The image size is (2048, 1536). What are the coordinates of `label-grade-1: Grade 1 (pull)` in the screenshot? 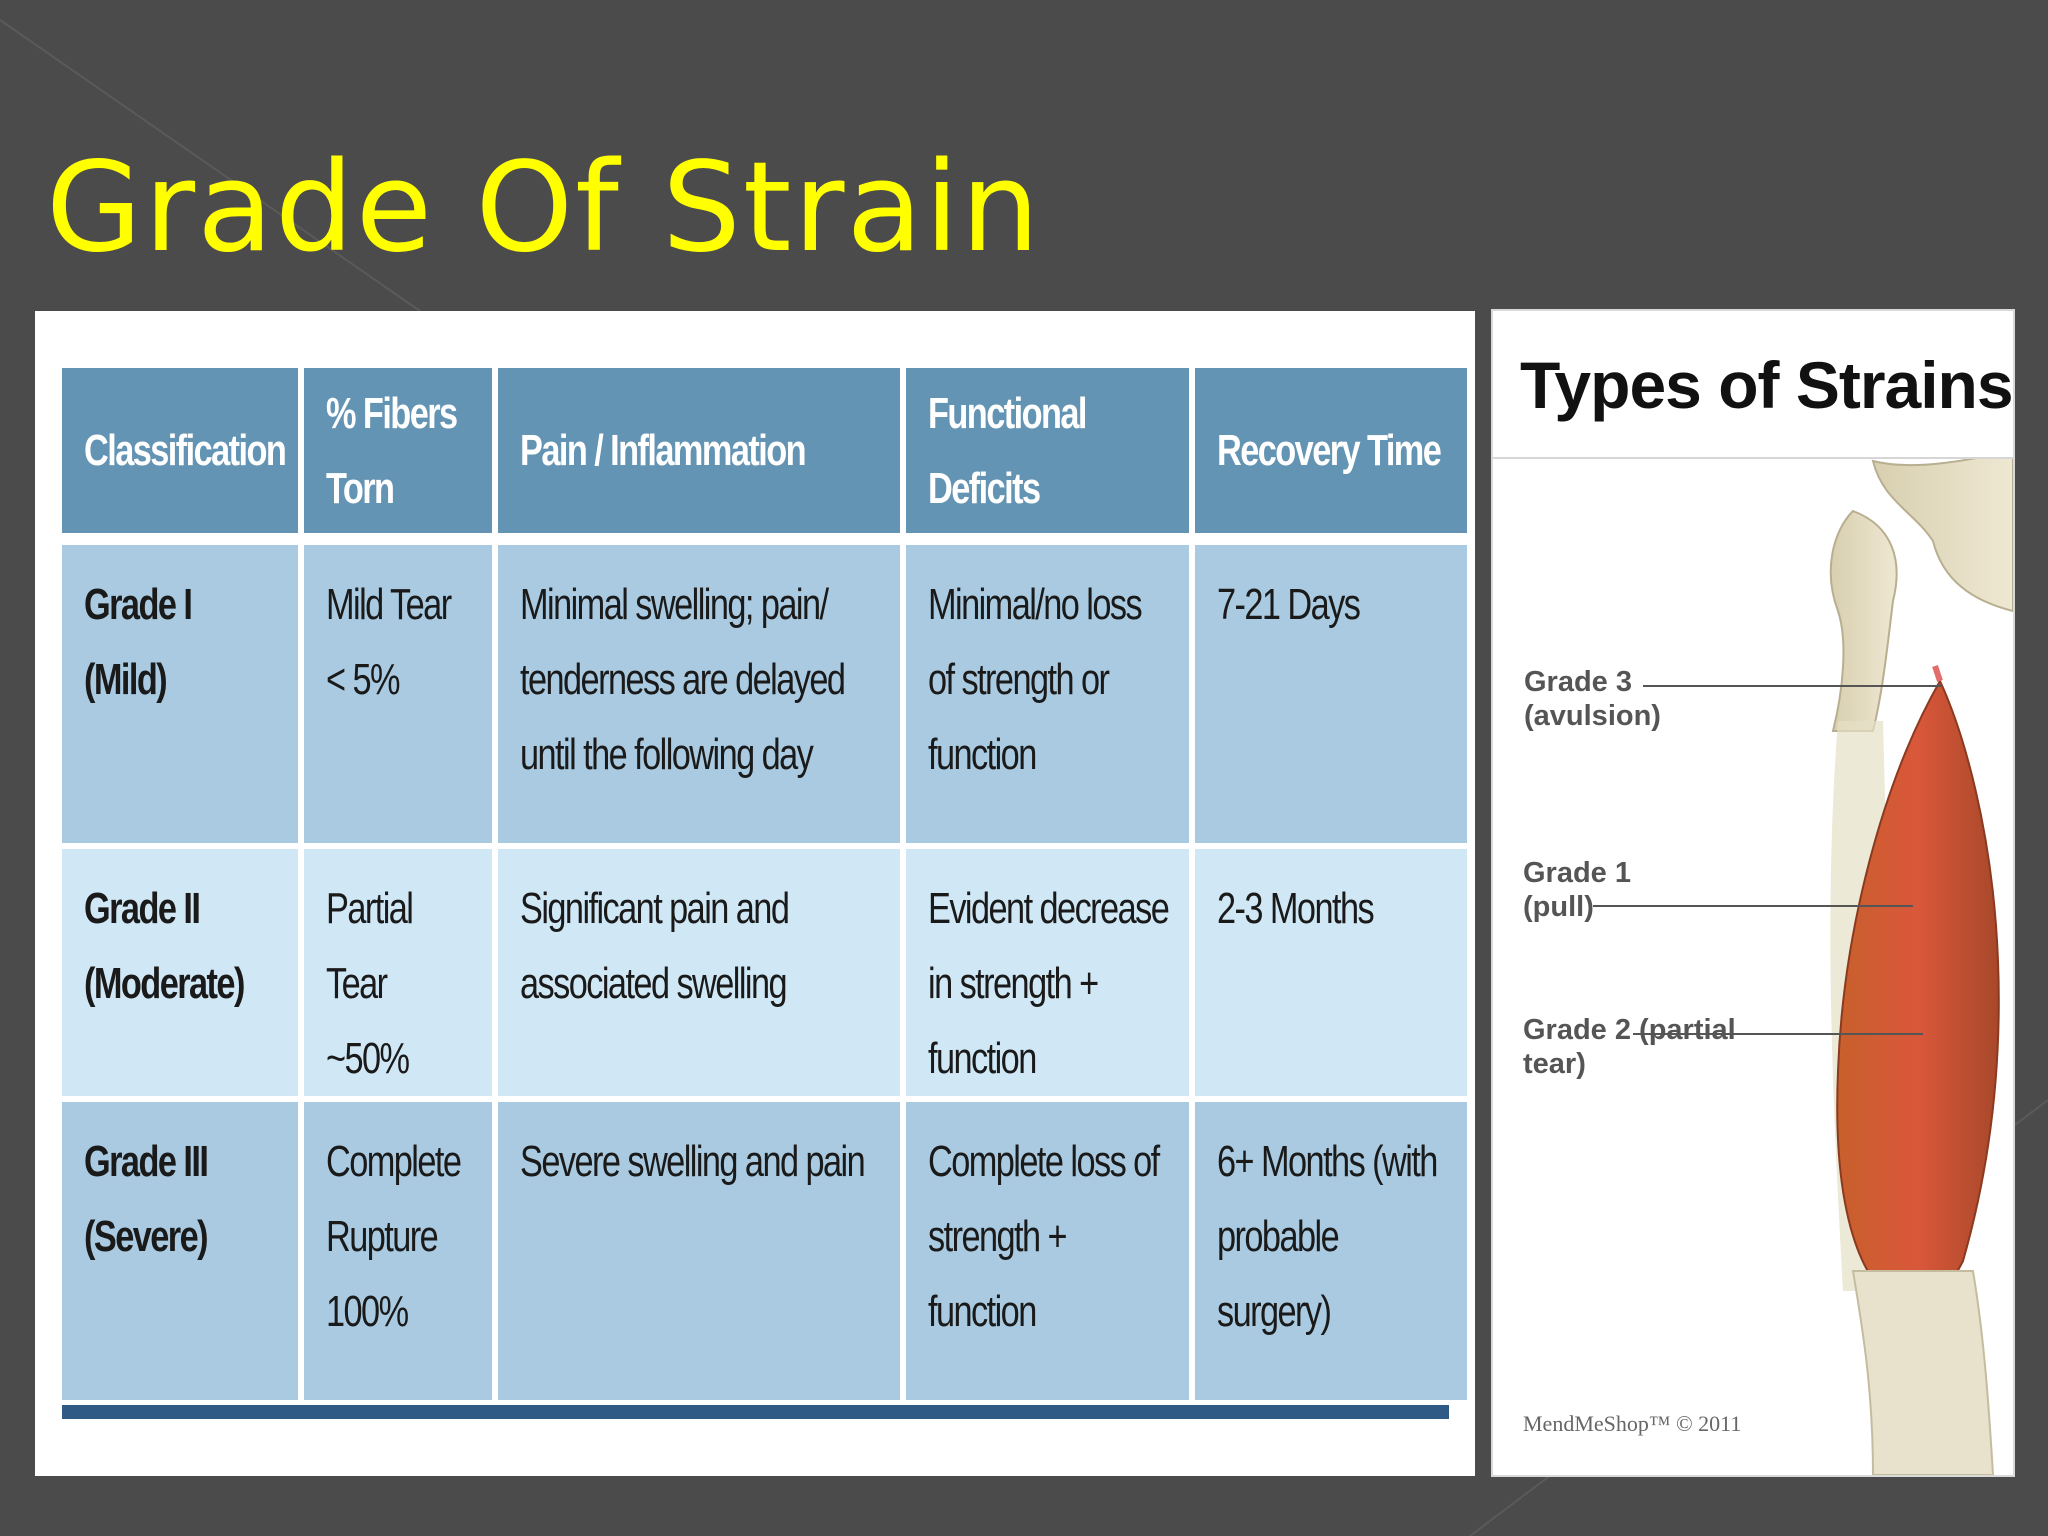 It's located at (1577, 890).